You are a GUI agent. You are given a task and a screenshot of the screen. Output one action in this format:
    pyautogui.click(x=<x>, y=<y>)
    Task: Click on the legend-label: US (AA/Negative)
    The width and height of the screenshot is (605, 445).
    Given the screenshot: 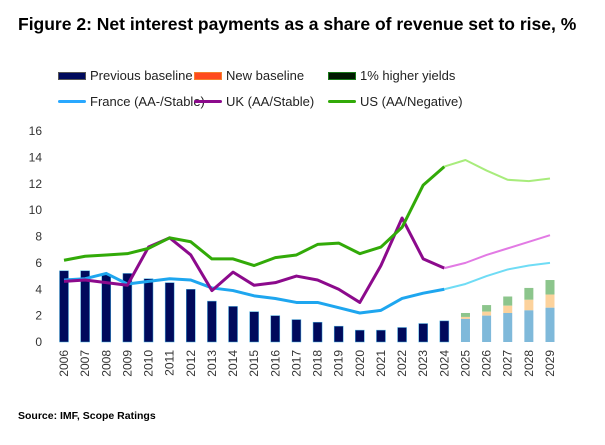 What is the action you would take?
    pyautogui.click(x=411, y=101)
    